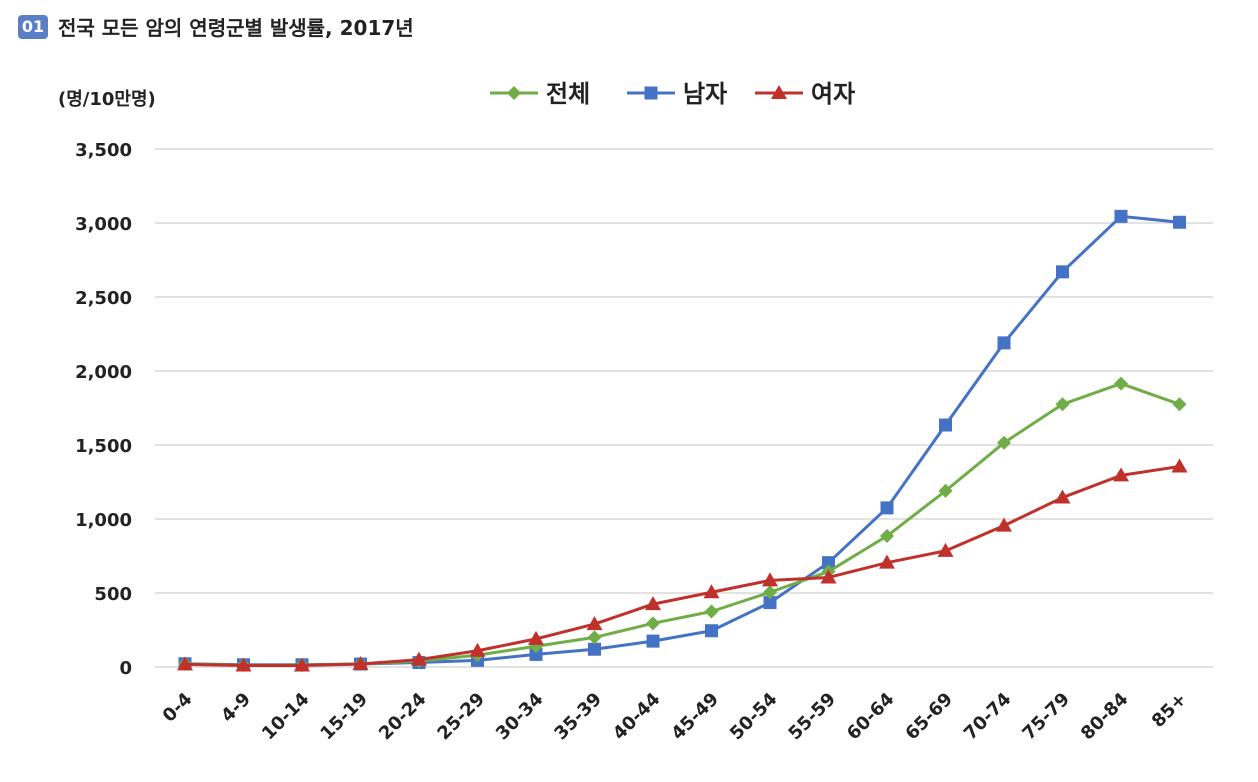 The image size is (1258, 782). What do you see at coordinates (236, 28) in the screenshot?
I see `chart-title: 전국 모든 암의 연령군별 발생률, 2017년` at bounding box center [236, 28].